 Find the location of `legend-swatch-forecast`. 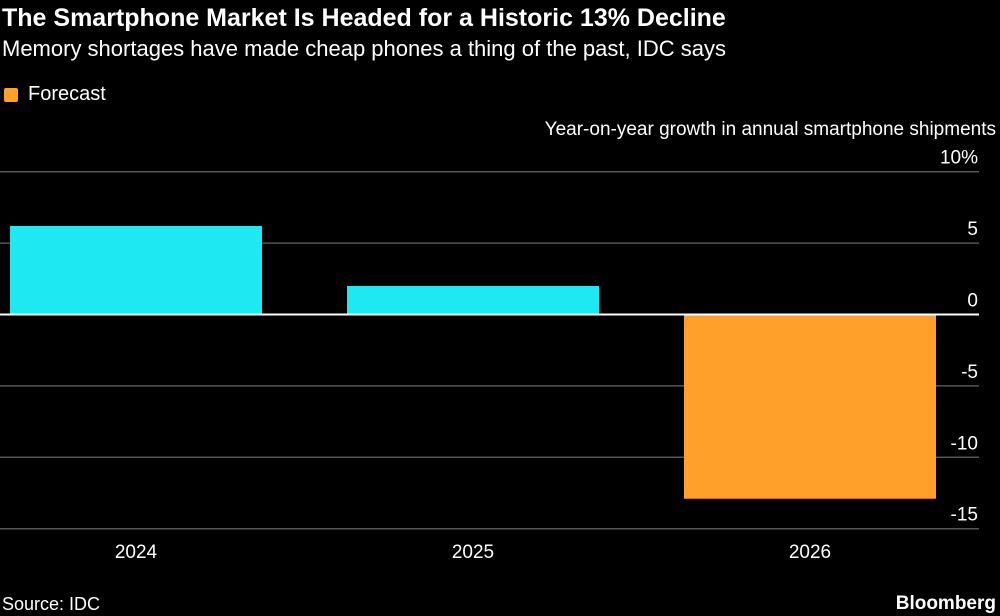

legend-swatch-forecast is located at coordinates (11, 94).